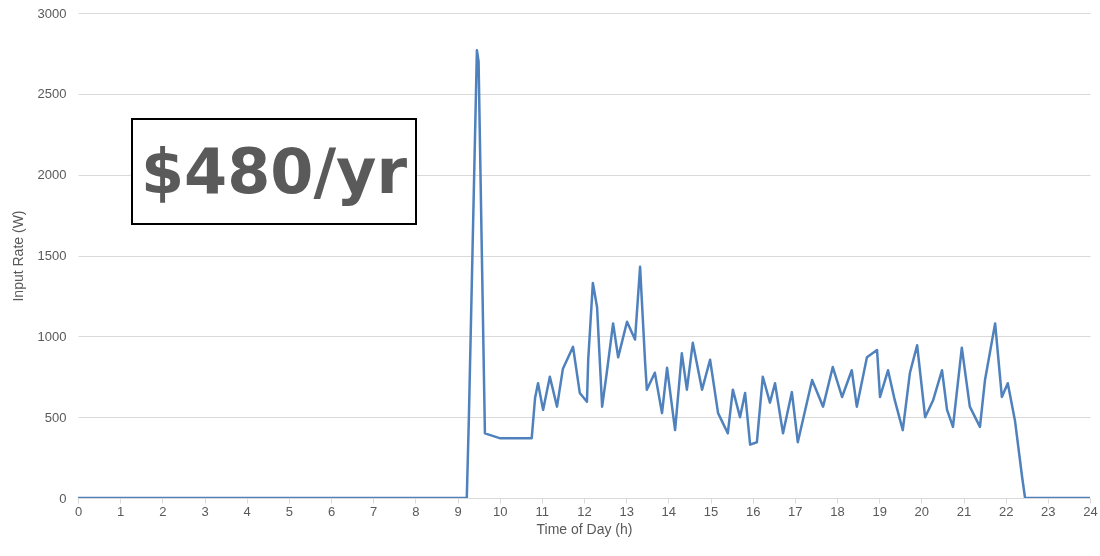 This screenshot has height=556, width=1100. What do you see at coordinates (52, 175) in the screenshot?
I see `y-tick-label: 2000` at bounding box center [52, 175].